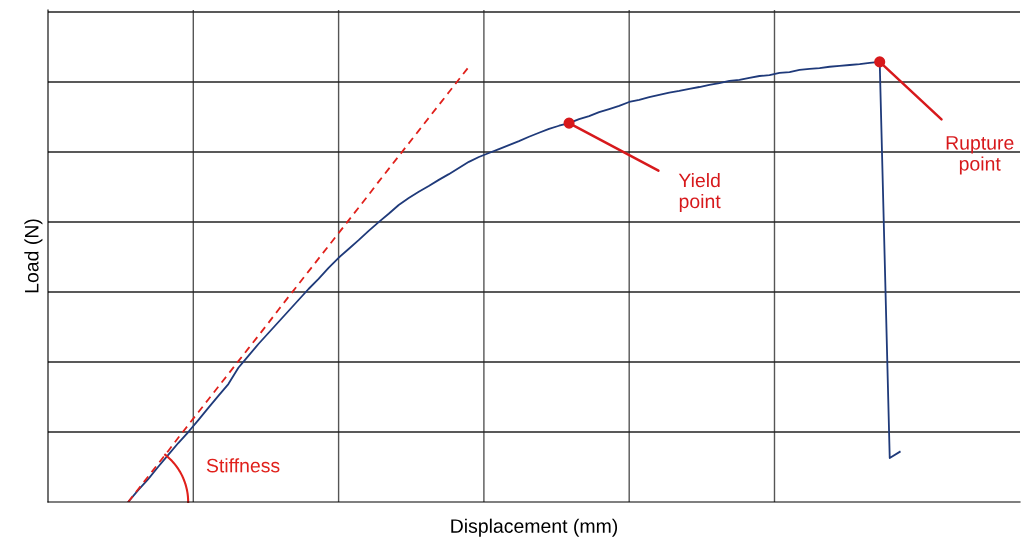 The image size is (1036, 551). What do you see at coordinates (33, 256) in the screenshot?
I see `y-axis-title: Load (N)` at bounding box center [33, 256].